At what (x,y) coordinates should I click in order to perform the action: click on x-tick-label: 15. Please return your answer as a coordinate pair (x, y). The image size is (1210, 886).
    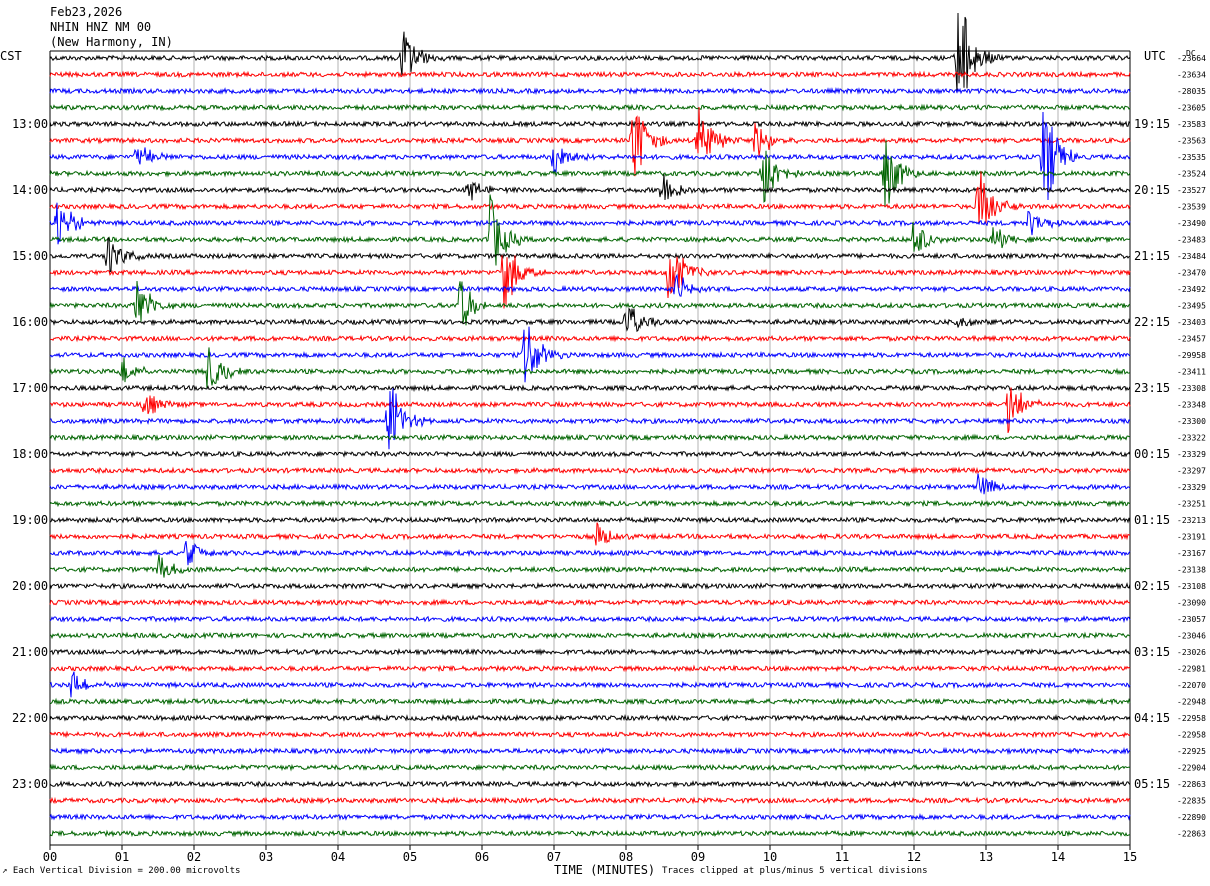
    Looking at the image, I should click on (1130, 857).